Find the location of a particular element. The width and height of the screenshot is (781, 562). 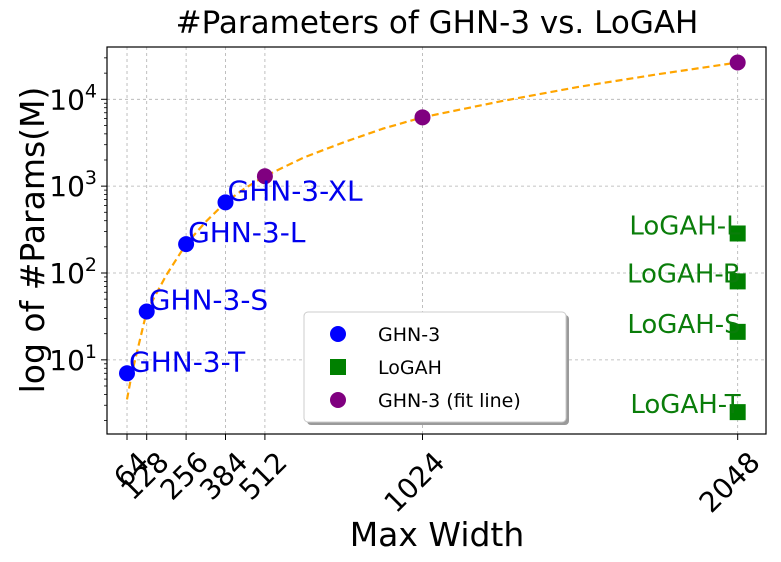

point-label: LoGAH-S is located at coordinates (683, 325).